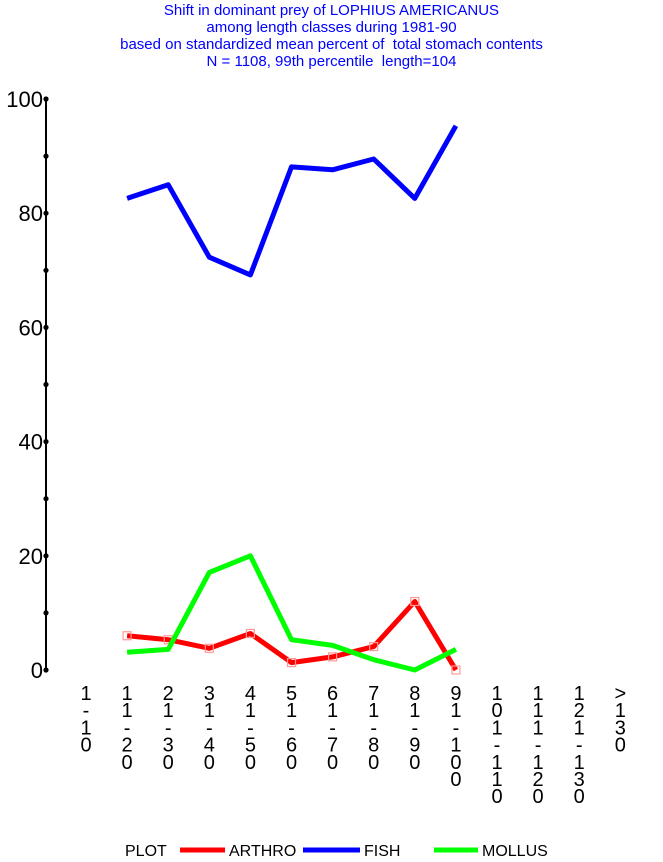  I want to click on x-tick-label: 81-90, so click(414, 728).